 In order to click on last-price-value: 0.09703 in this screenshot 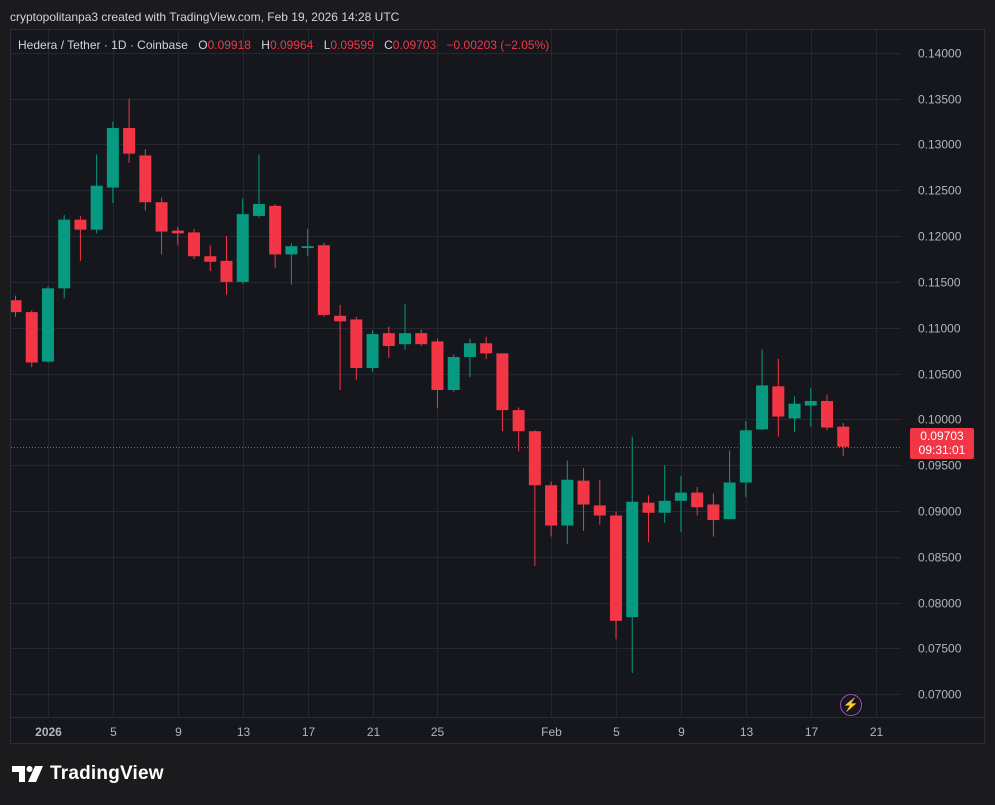, I will do `click(942, 436)`.